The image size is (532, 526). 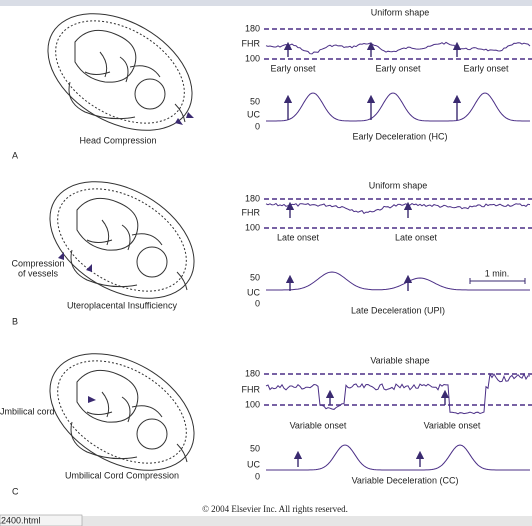 I want to click on trace-caption: Variable Deceleration (CC), so click(x=405, y=480).